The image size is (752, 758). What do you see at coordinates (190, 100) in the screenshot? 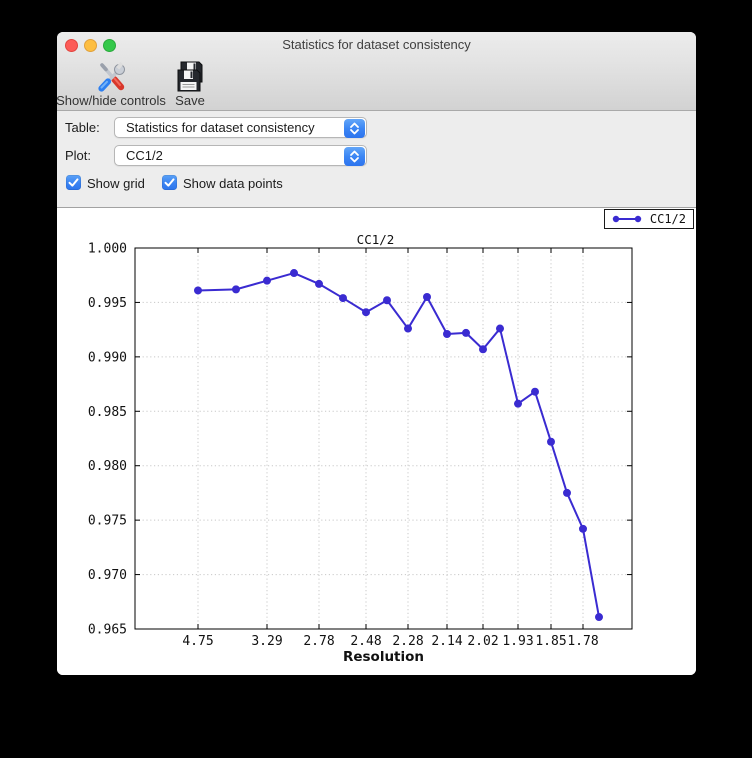
I see `save-label: Save` at bounding box center [190, 100].